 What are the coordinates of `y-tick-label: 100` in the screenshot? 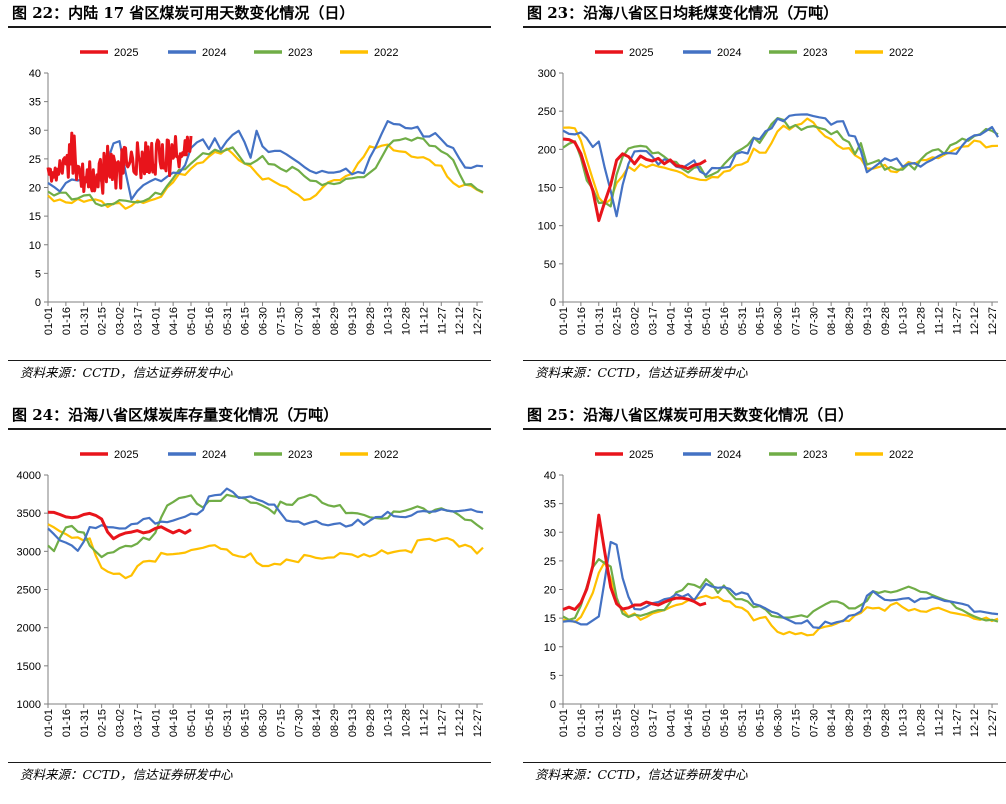 It's located at (547, 227).